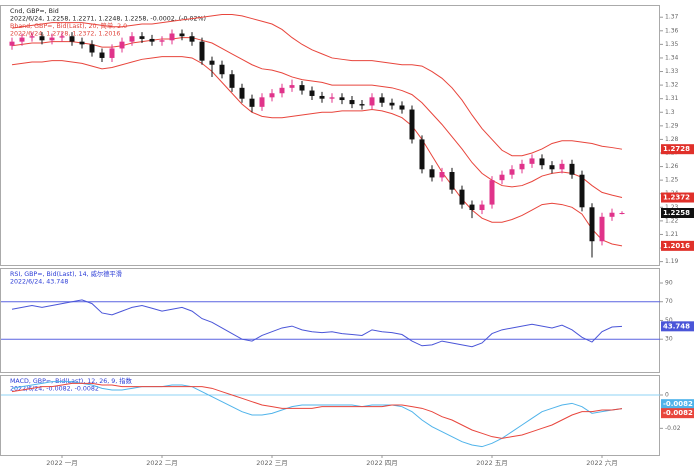 This screenshot has width=695, height=468. I want to click on header-text: 2022/6/24, 43.748, so click(39, 282).